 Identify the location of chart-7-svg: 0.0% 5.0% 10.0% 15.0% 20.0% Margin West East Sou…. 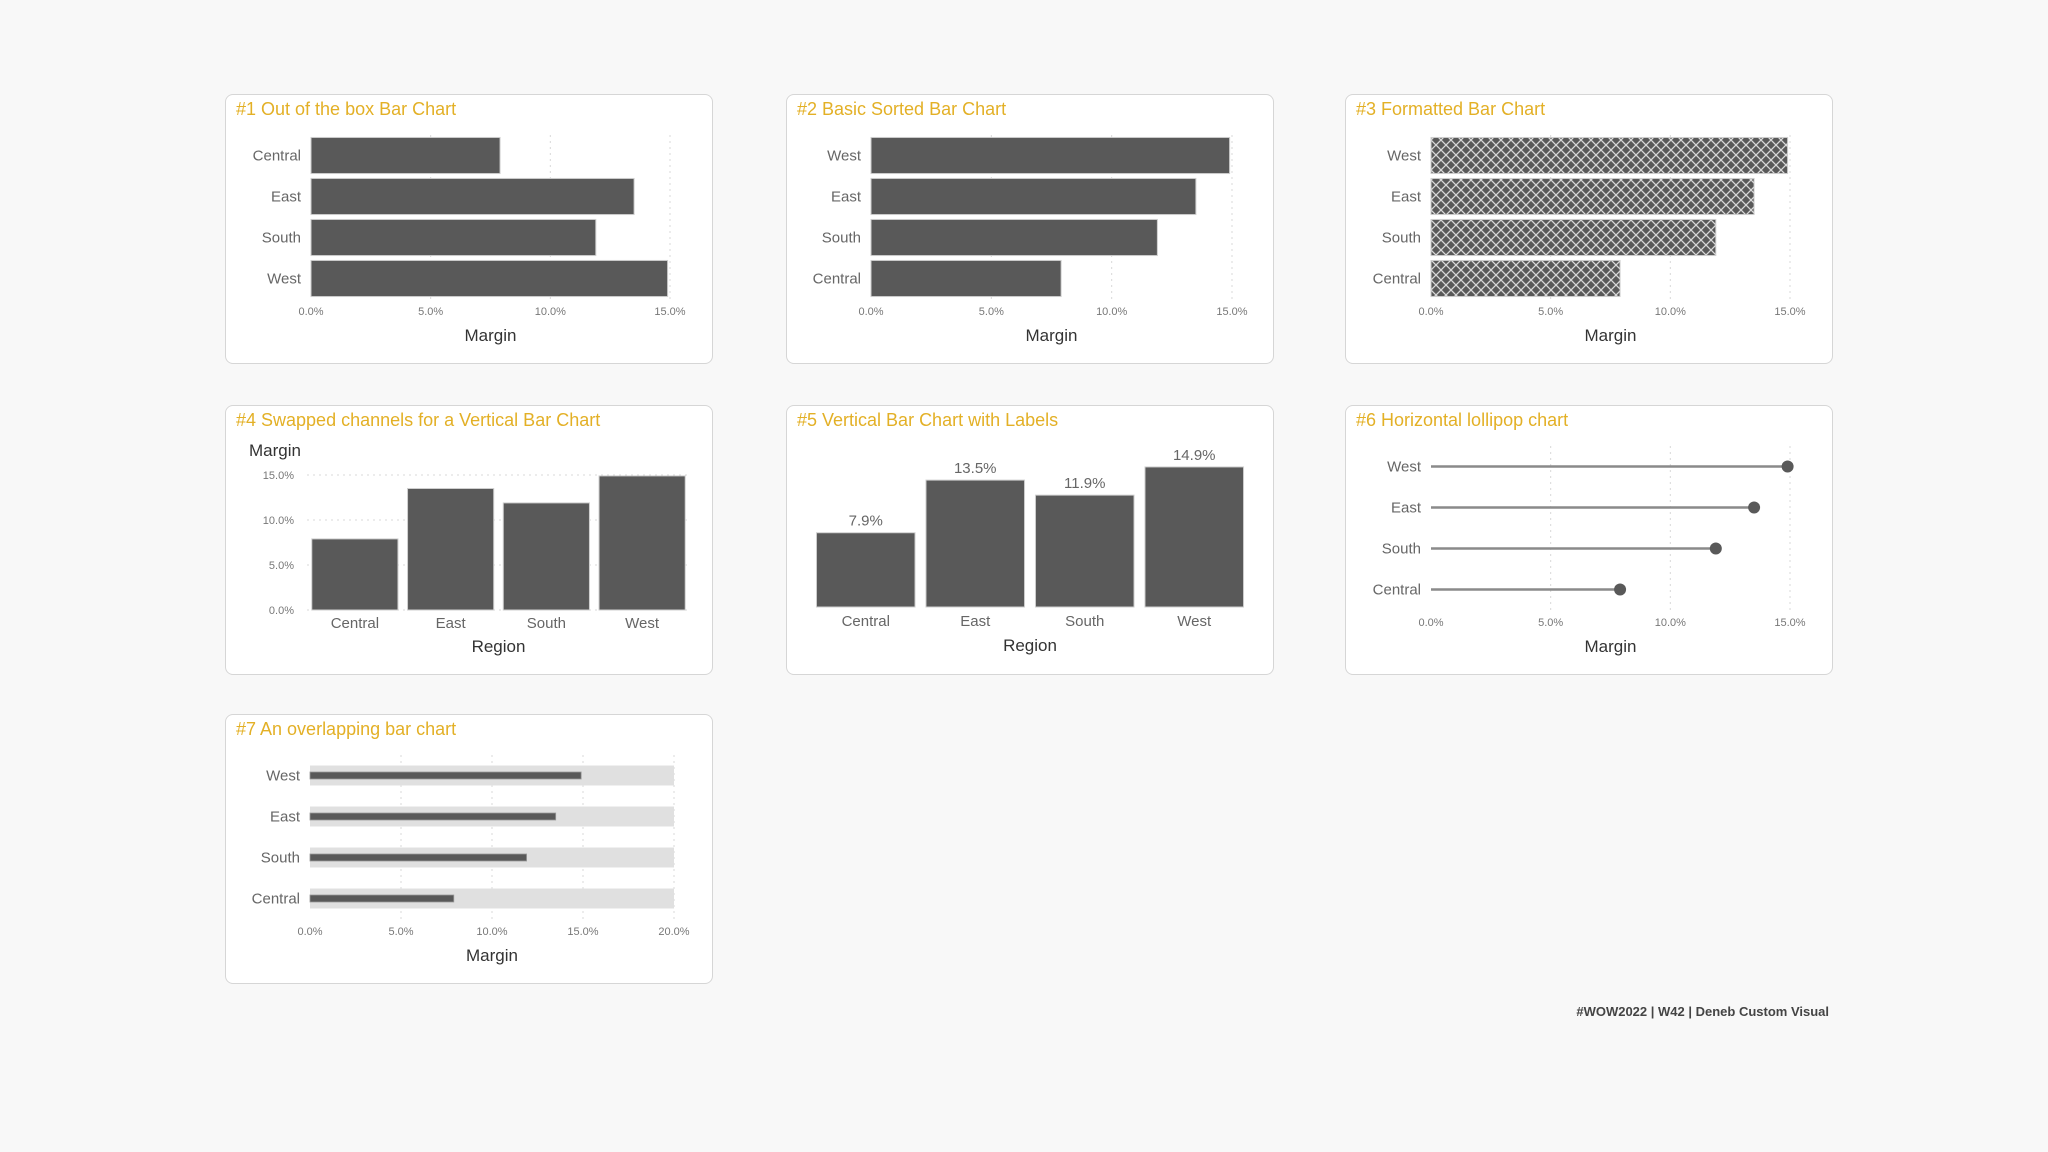
(471, 860).